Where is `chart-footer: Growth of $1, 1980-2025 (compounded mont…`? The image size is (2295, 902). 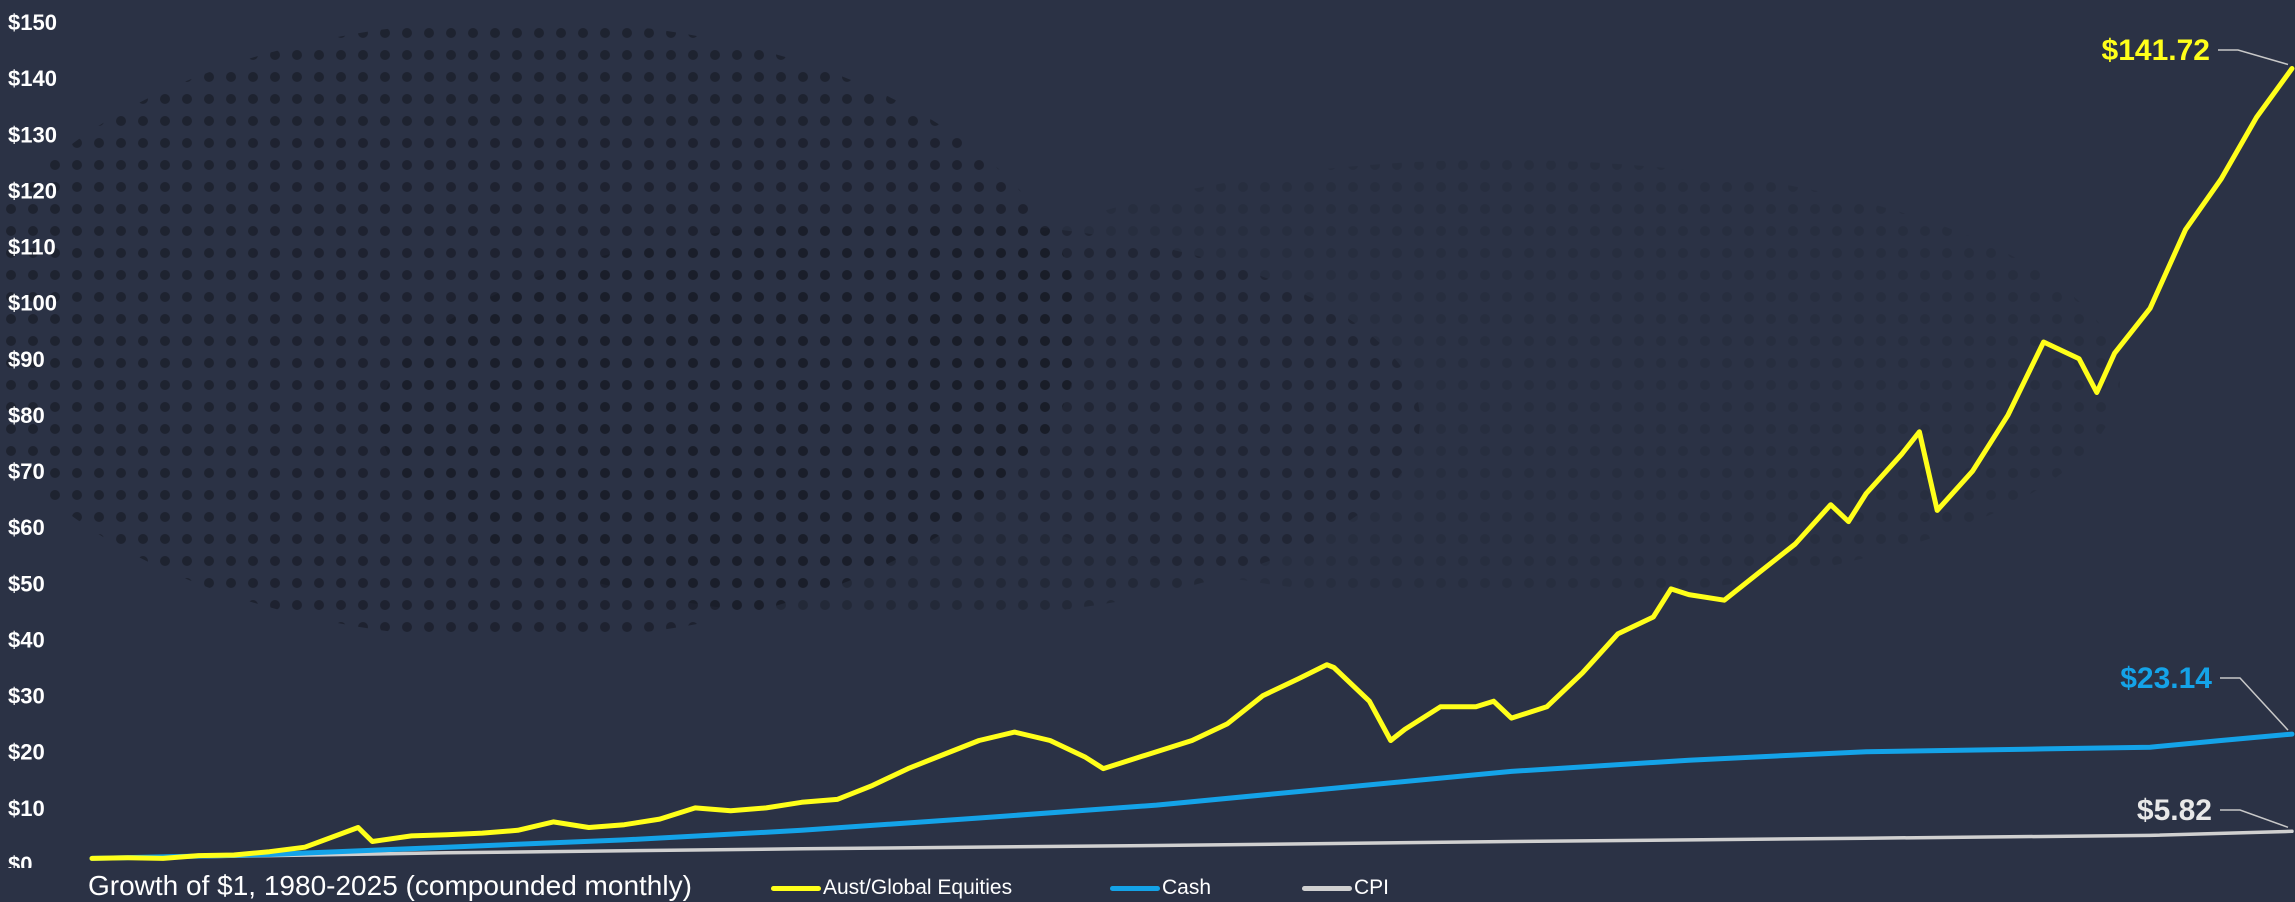
chart-footer: Growth of $1, 1980-2025 (compounded mont… is located at coordinates (1147, 884).